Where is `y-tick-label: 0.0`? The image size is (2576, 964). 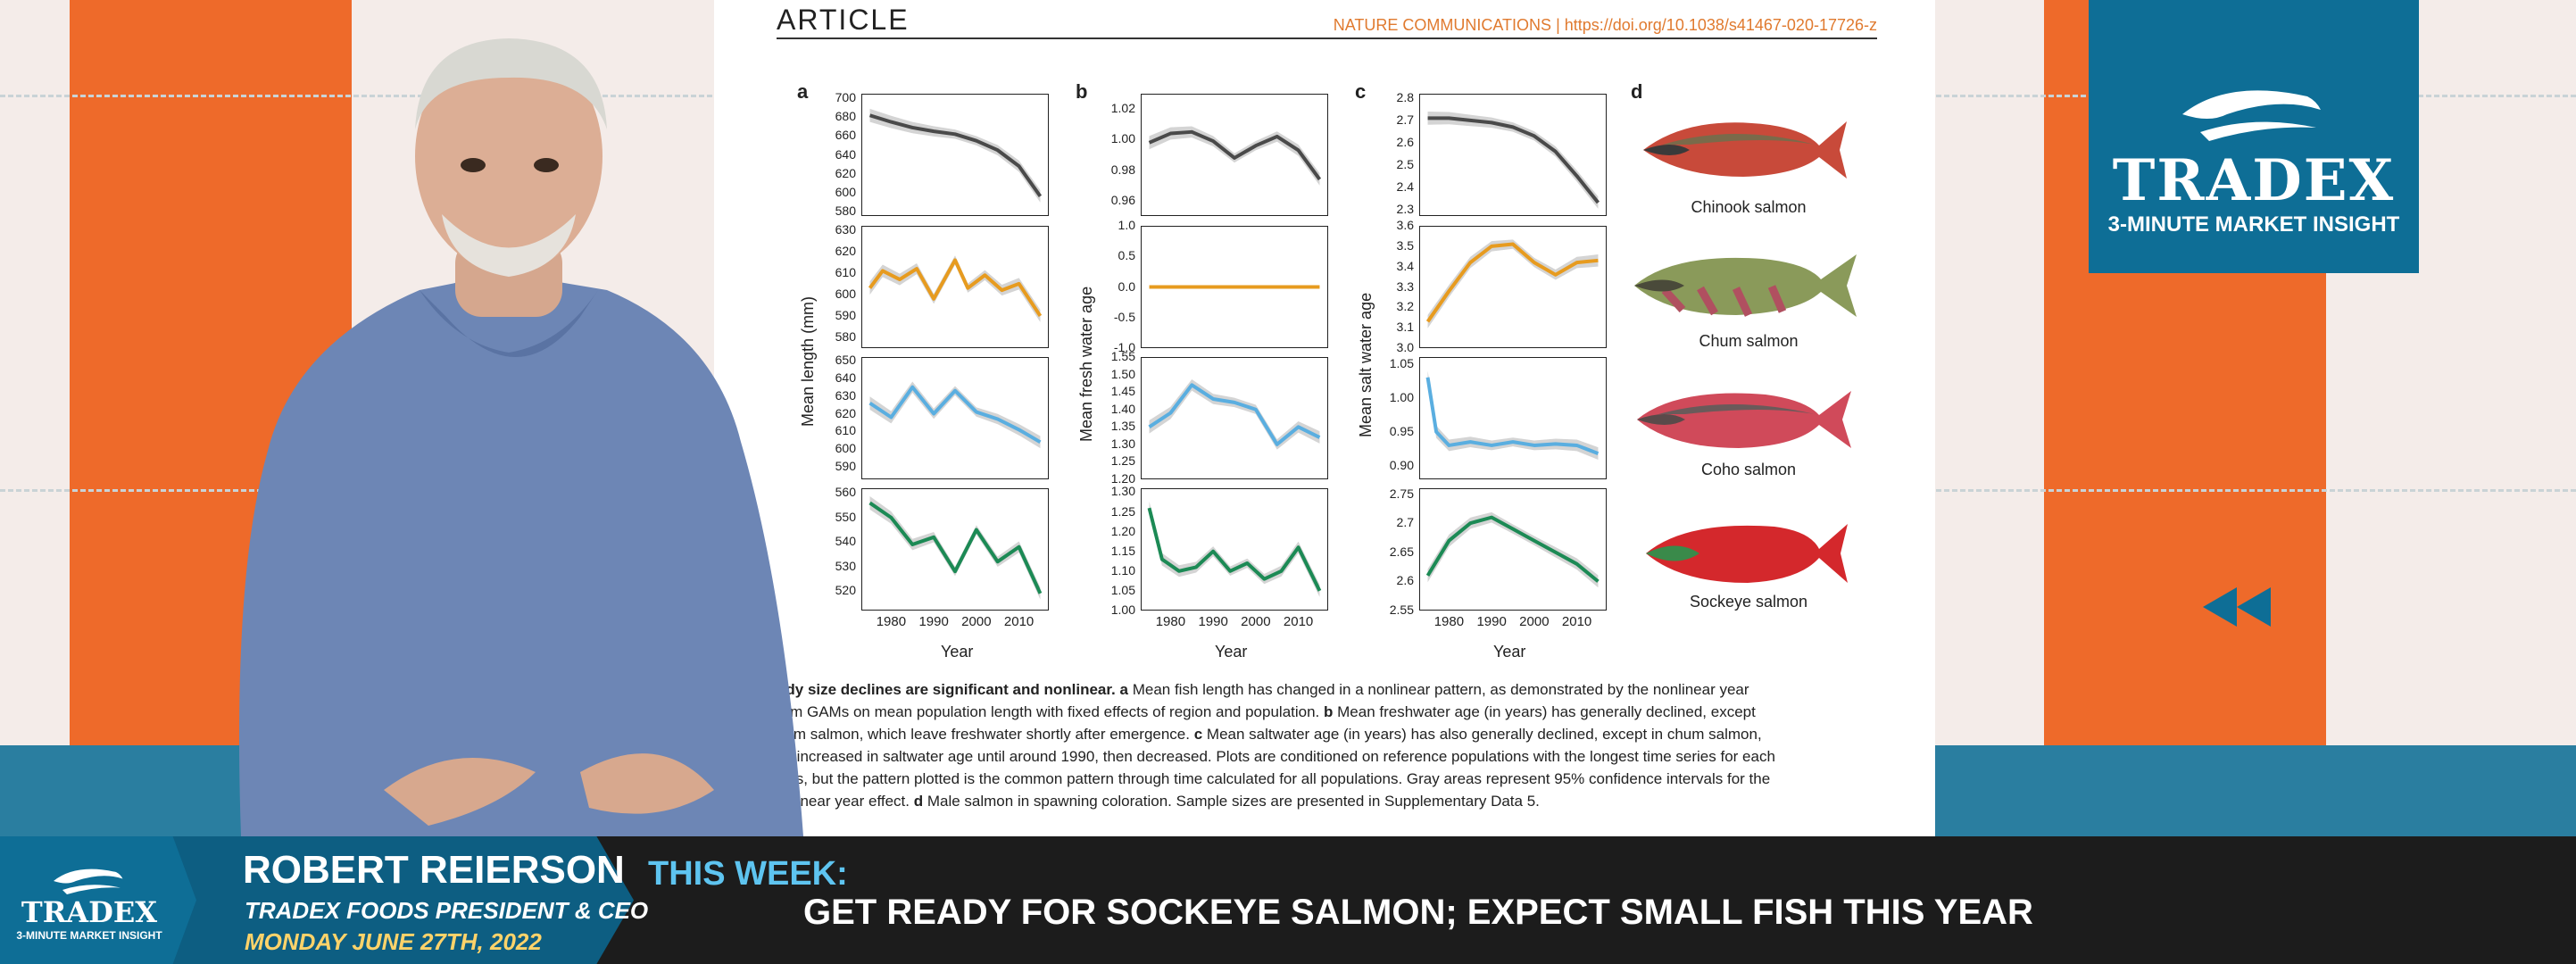 y-tick-label: 0.0 is located at coordinates (1127, 286).